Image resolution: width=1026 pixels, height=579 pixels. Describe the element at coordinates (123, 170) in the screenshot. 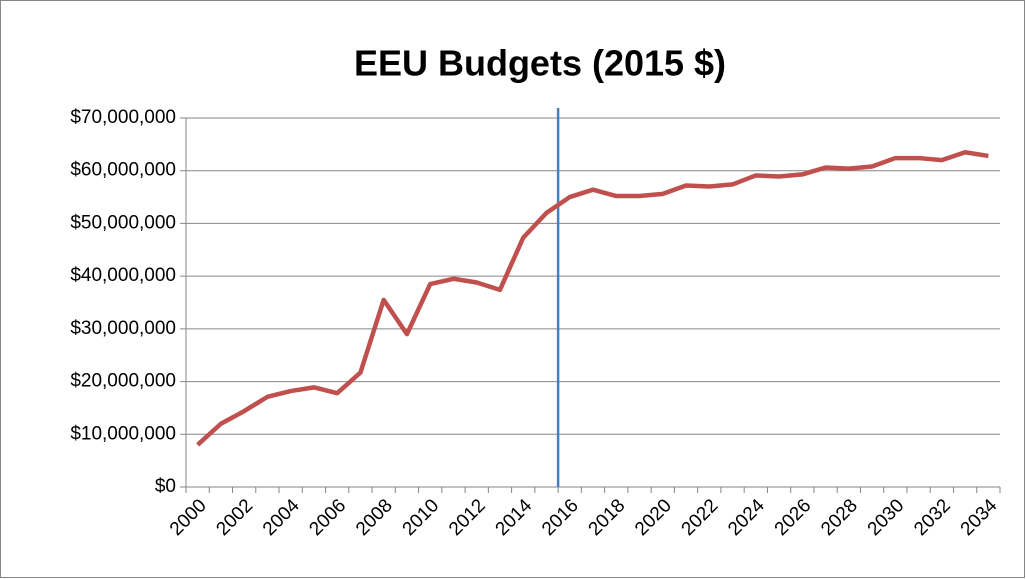

I see `y-tick-label: $60,000,000` at that location.